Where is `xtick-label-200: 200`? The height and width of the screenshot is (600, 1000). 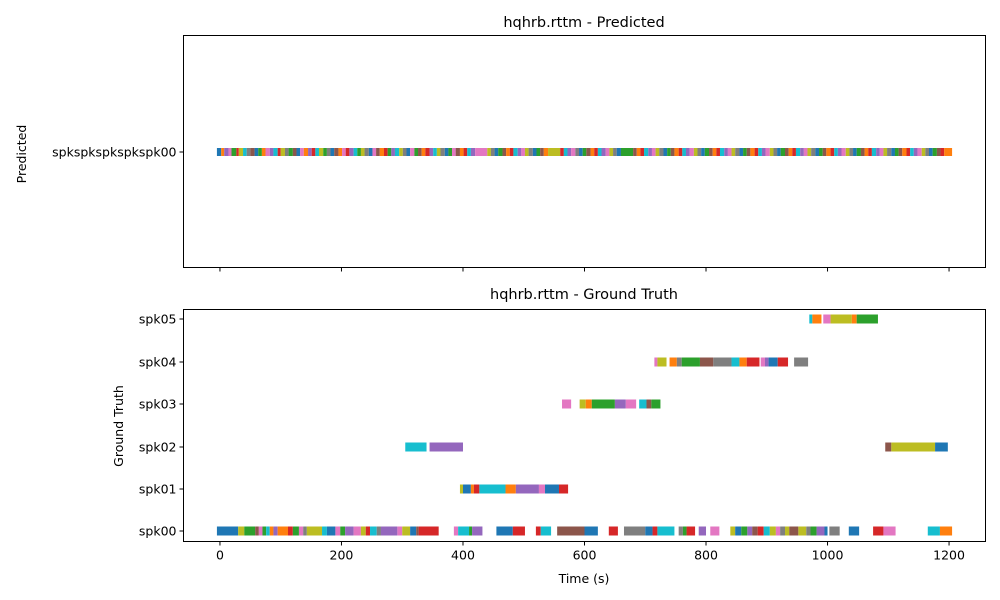 xtick-label-200: 200 is located at coordinates (342, 555).